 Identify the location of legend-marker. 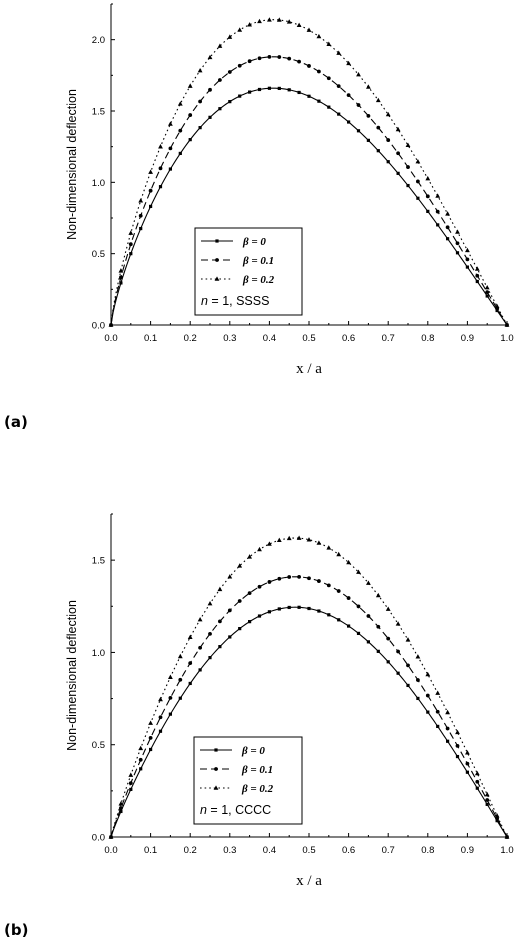
(216, 750).